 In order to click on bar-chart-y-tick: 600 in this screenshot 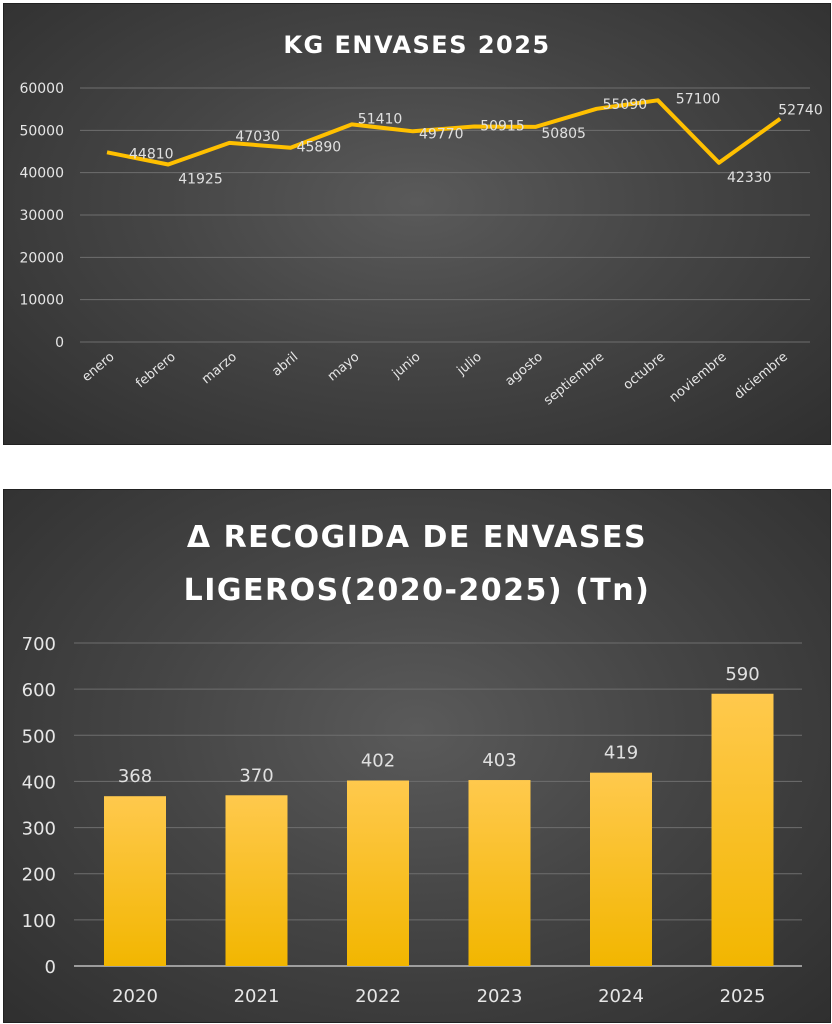, I will do `click(39, 690)`.